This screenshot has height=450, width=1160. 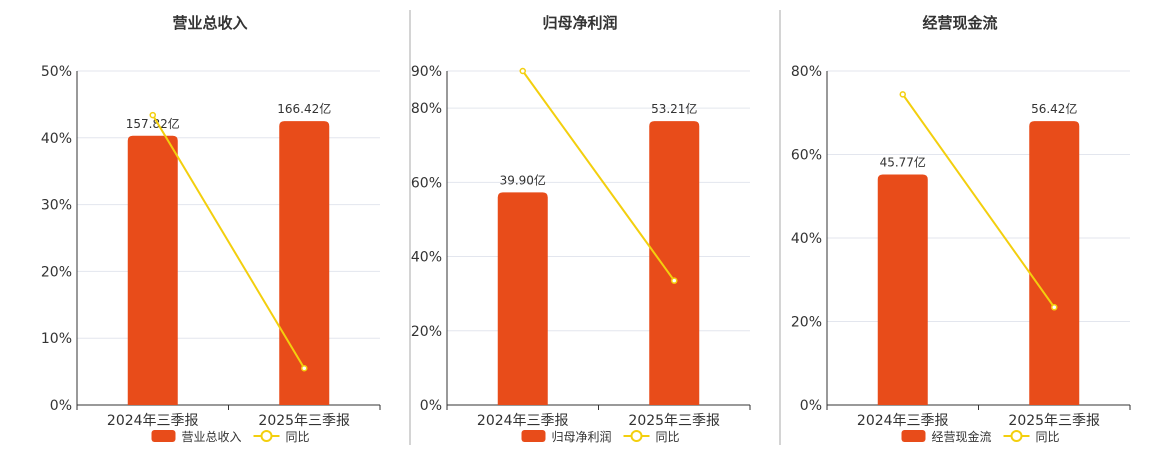 I want to click on y-tick-label: 50%, so click(x=56, y=72).